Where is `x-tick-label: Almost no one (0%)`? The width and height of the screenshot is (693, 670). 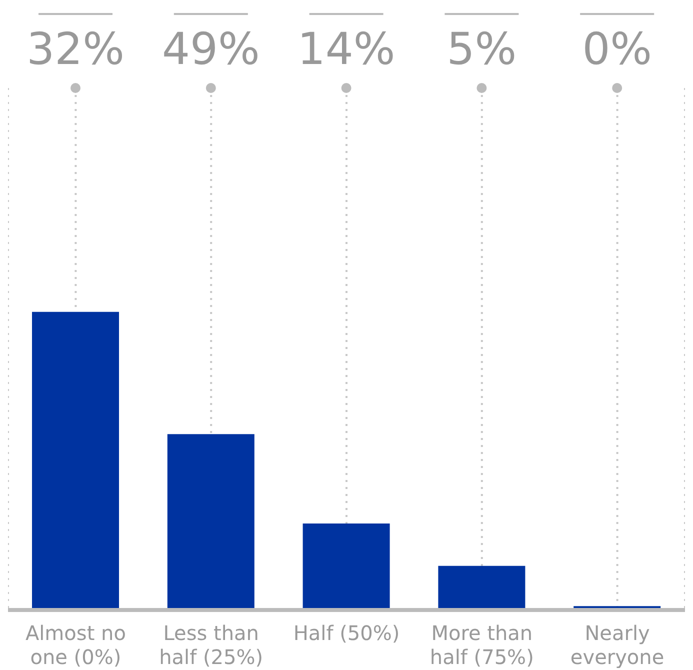
x-tick-label: Almost no one (0%) is located at coordinates (75, 645).